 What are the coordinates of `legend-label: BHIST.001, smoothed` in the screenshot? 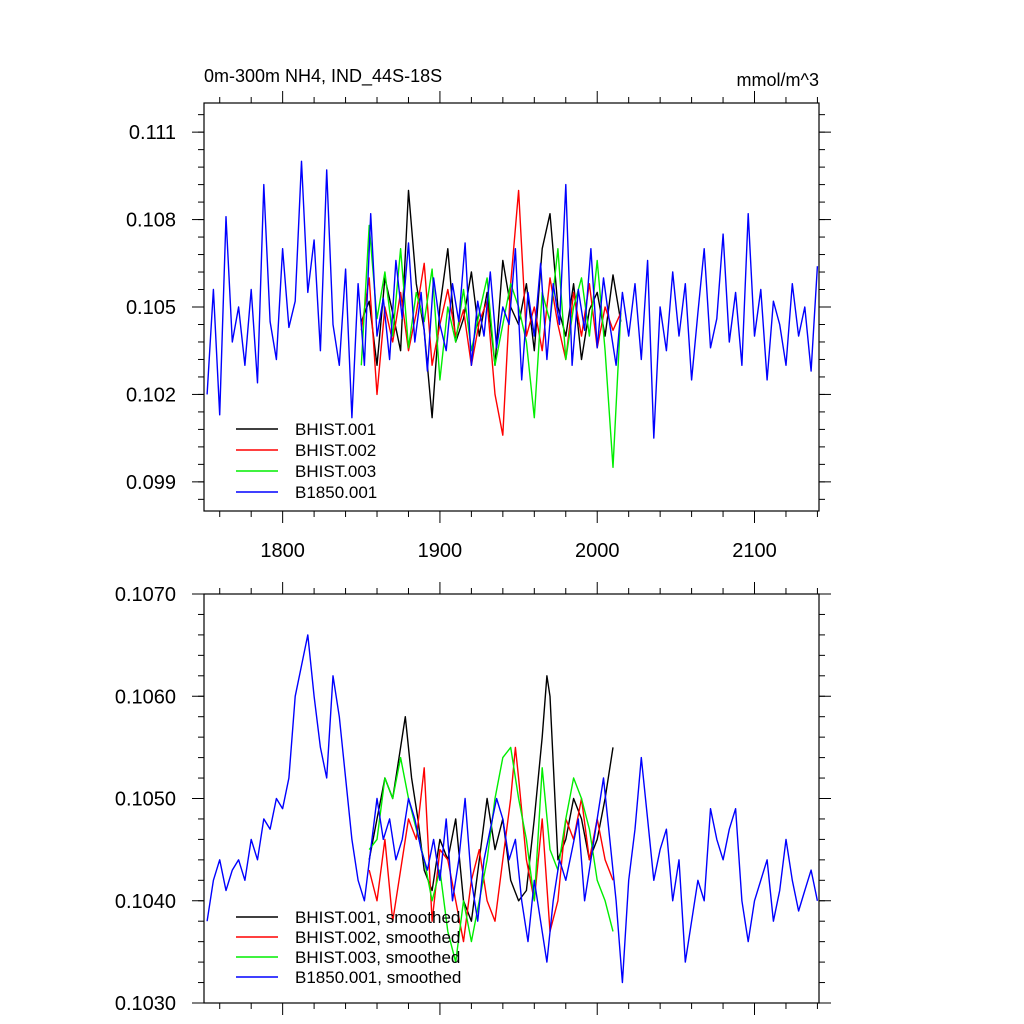 It's located at (377, 917).